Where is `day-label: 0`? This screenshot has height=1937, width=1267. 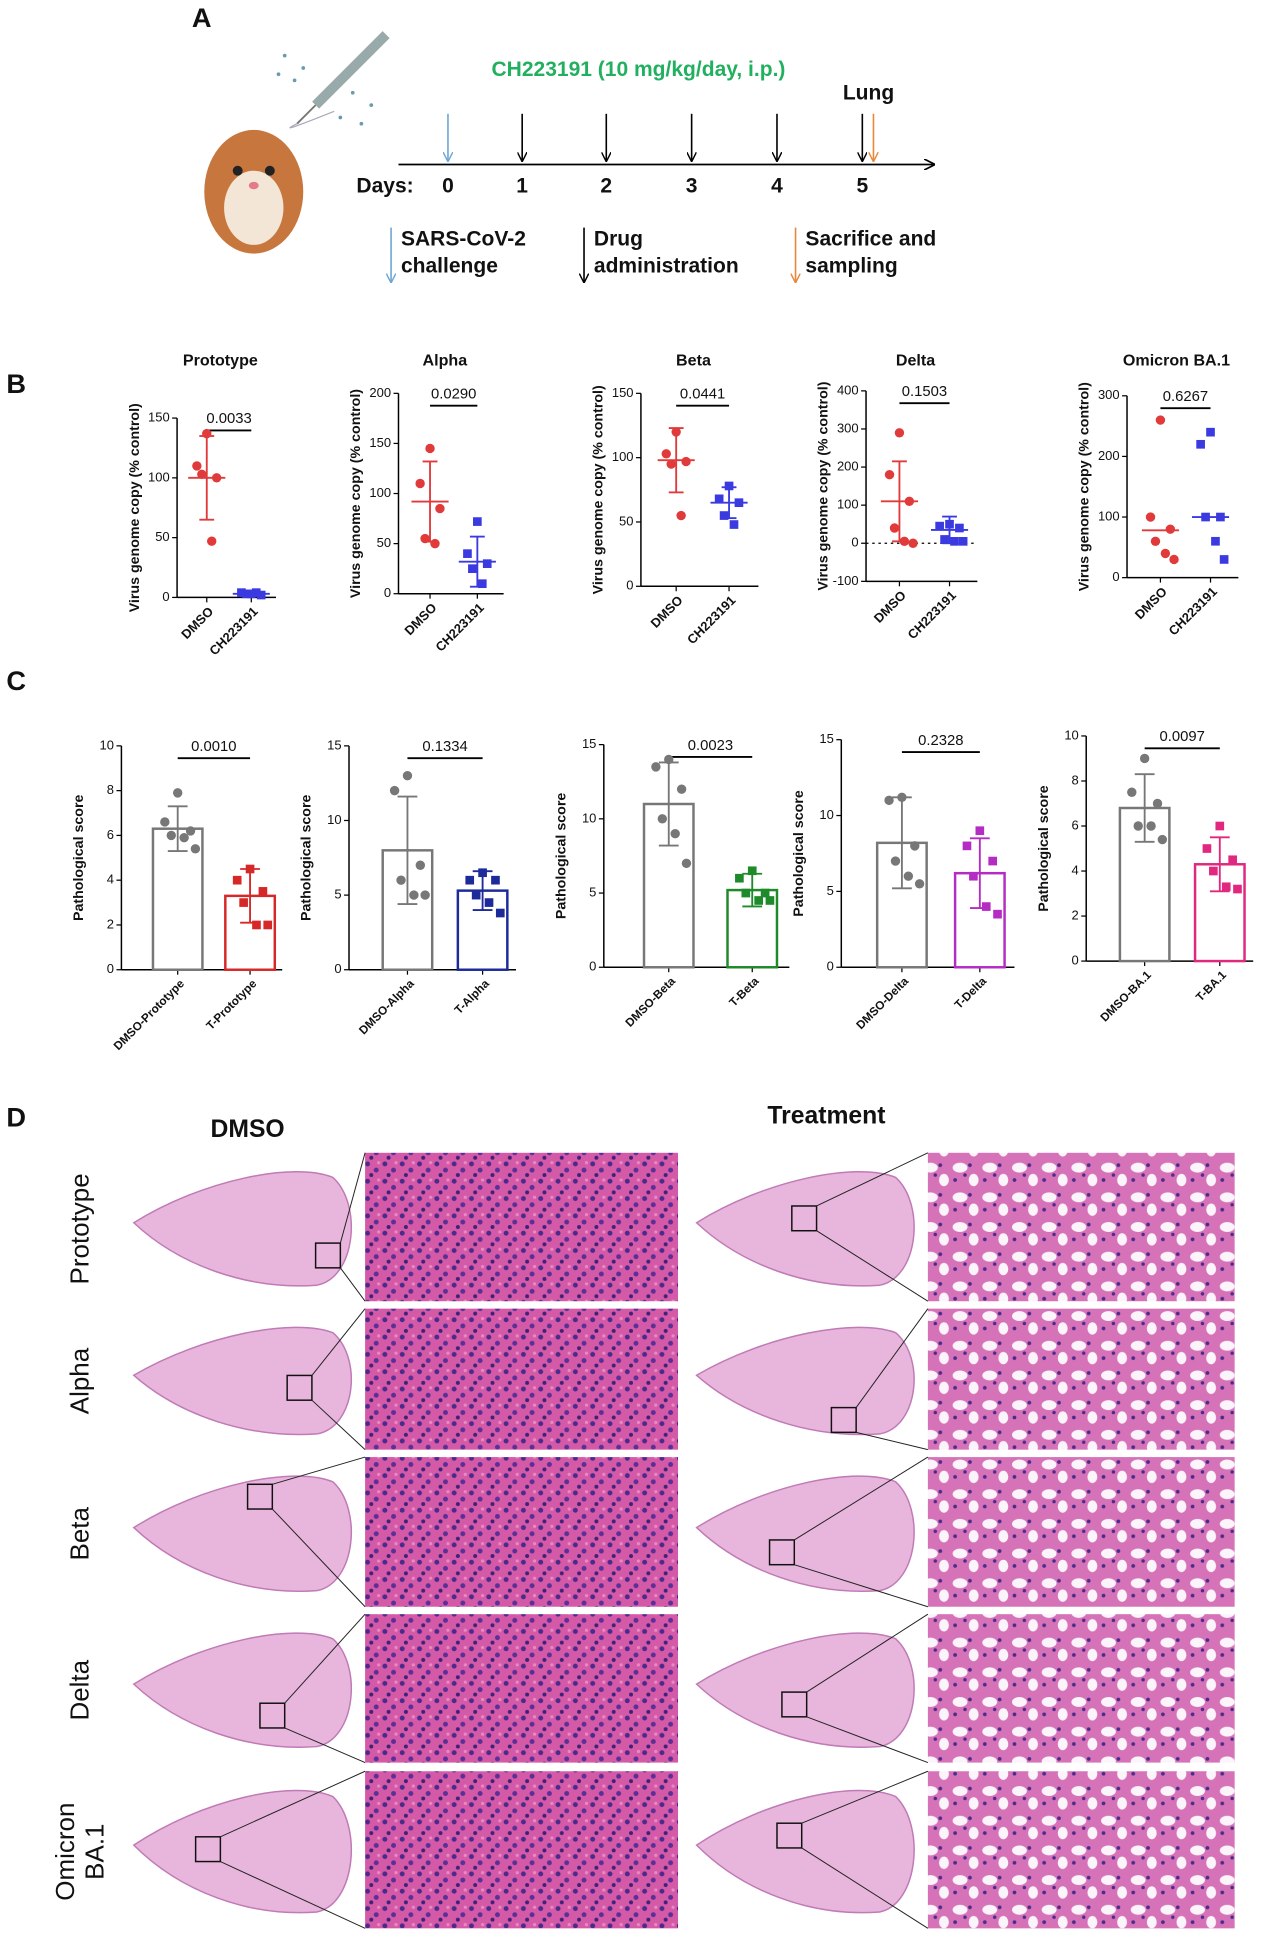
day-label: 0 is located at coordinates (448, 185).